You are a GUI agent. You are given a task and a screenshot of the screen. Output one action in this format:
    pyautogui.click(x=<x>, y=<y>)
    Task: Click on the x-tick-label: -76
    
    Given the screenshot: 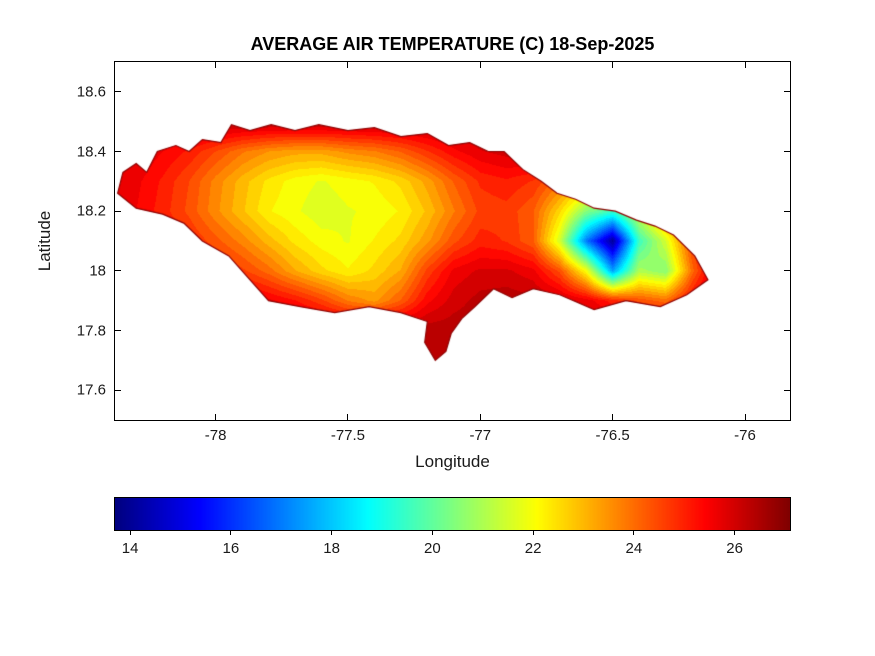 What is the action you would take?
    pyautogui.click(x=745, y=435)
    